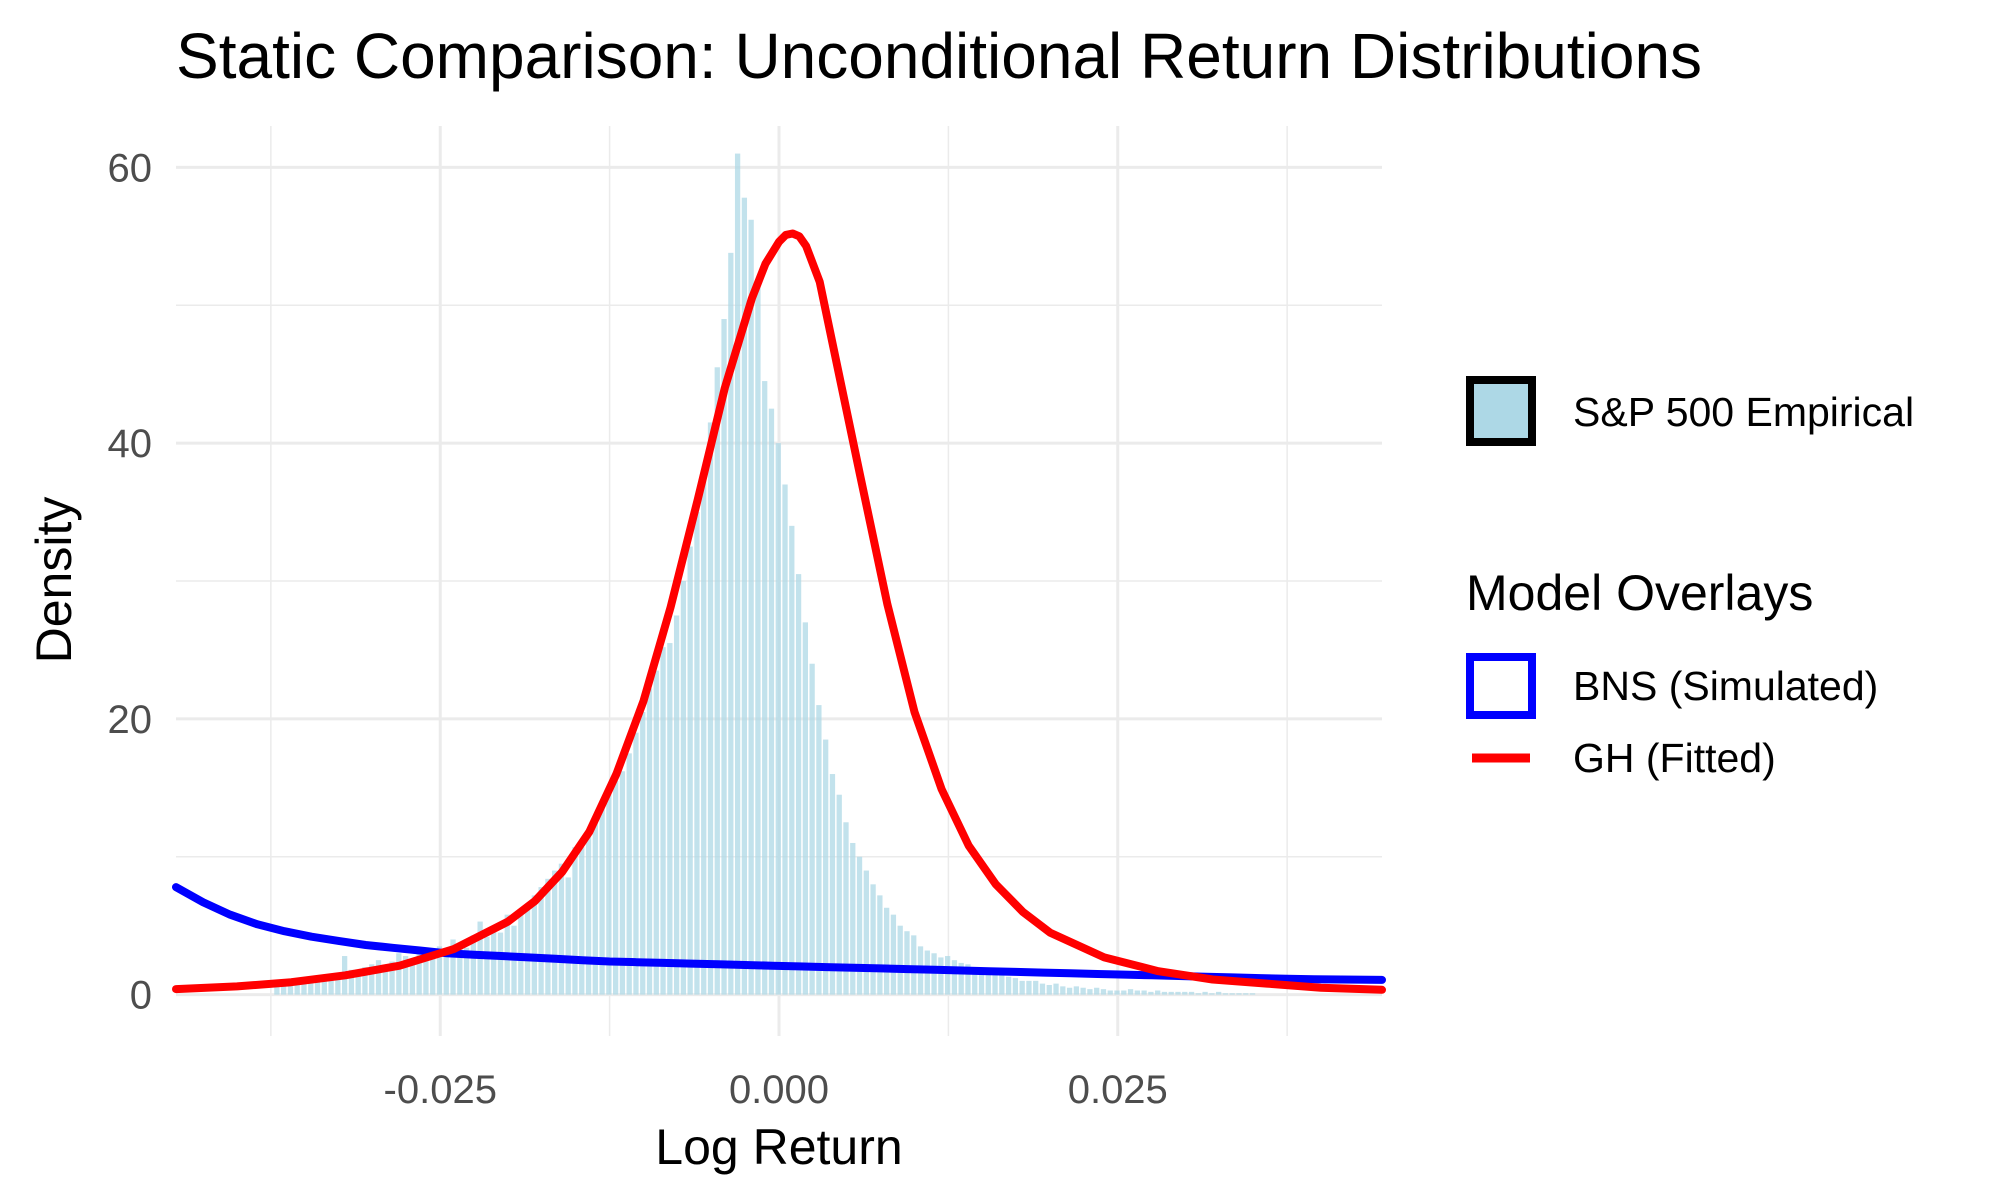  I want to click on y-axis-title: Density, so click(54, 580).